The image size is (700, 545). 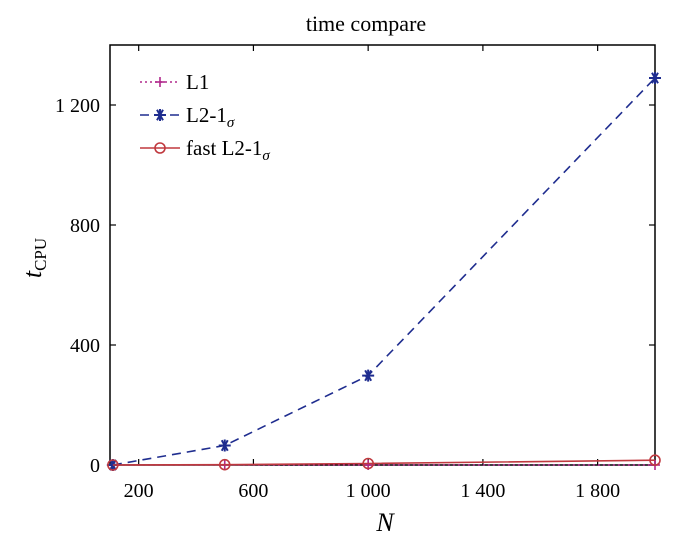 I want to click on x-tick-label: 600, so click(x=253, y=491).